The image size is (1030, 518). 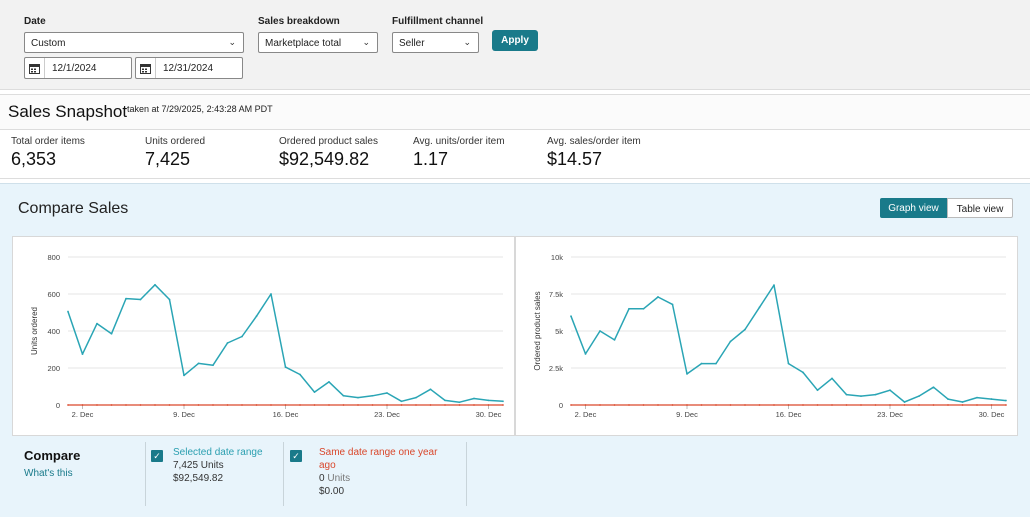 What do you see at coordinates (175, 153) in the screenshot?
I see `metric-units-ordered: Units ordered 7,425` at bounding box center [175, 153].